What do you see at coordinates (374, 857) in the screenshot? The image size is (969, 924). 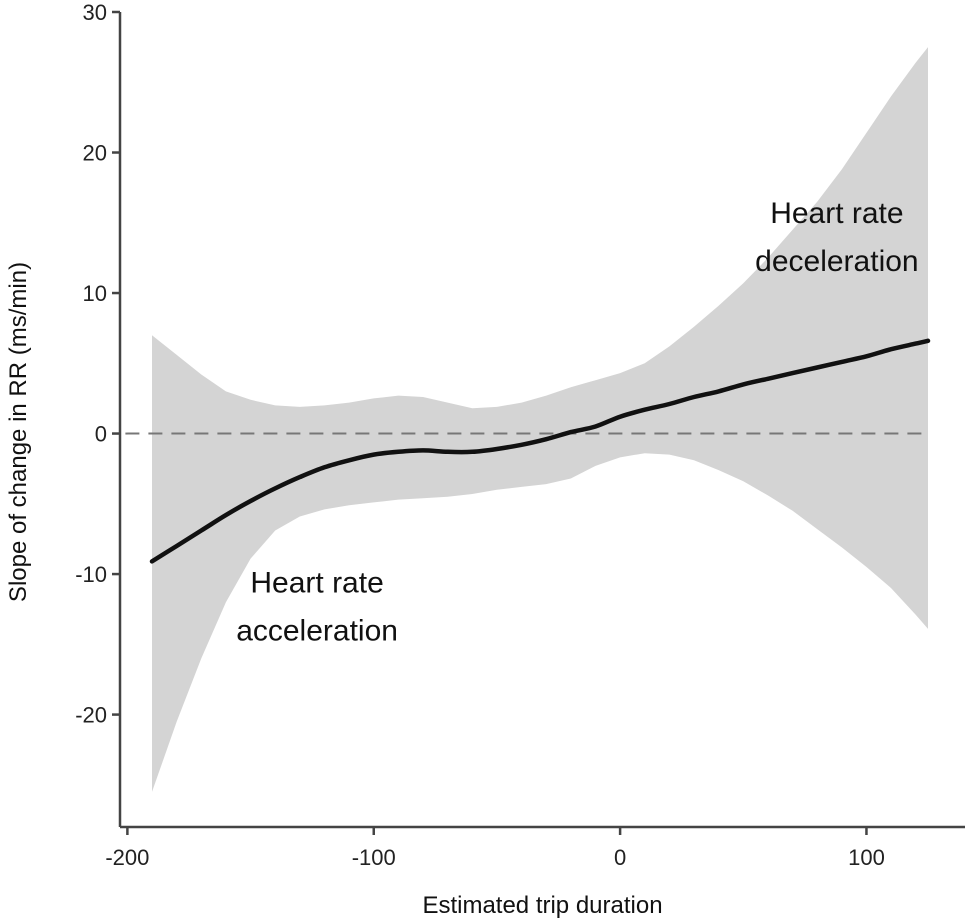 I see `x-tick-label: -100` at bounding box center [374, 857].